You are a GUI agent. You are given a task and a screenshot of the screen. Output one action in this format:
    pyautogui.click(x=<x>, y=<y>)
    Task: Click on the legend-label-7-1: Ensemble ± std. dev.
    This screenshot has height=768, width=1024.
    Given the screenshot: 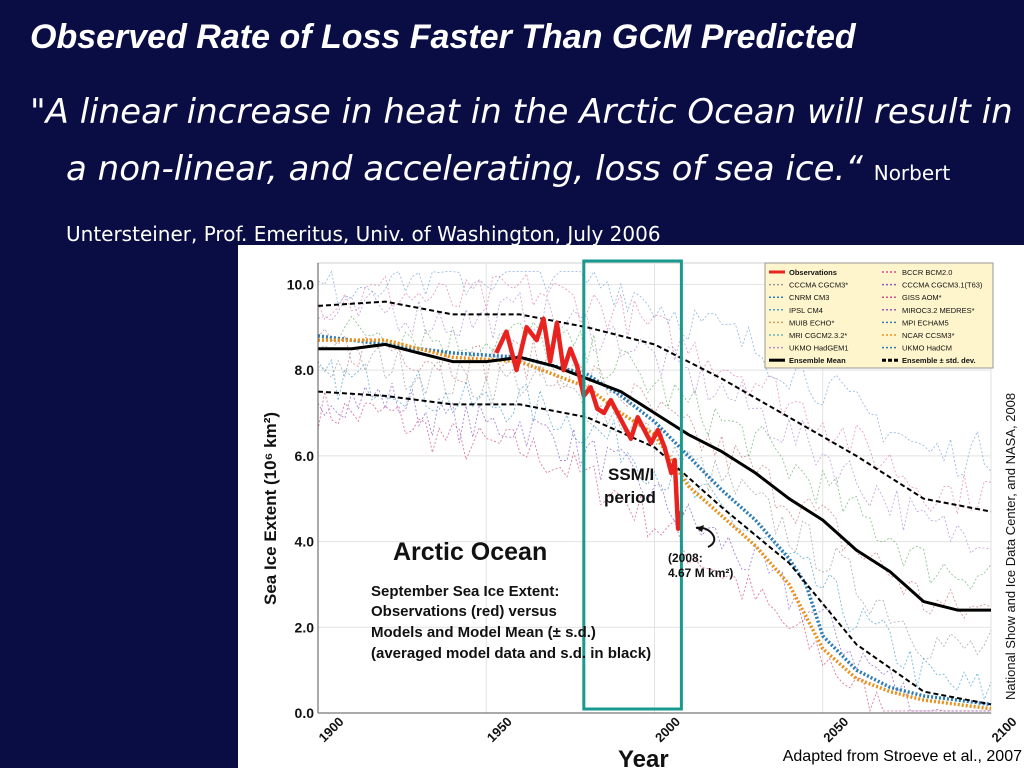 What is the action you would take?
    pyautogui.click(x=939, y=360)
    